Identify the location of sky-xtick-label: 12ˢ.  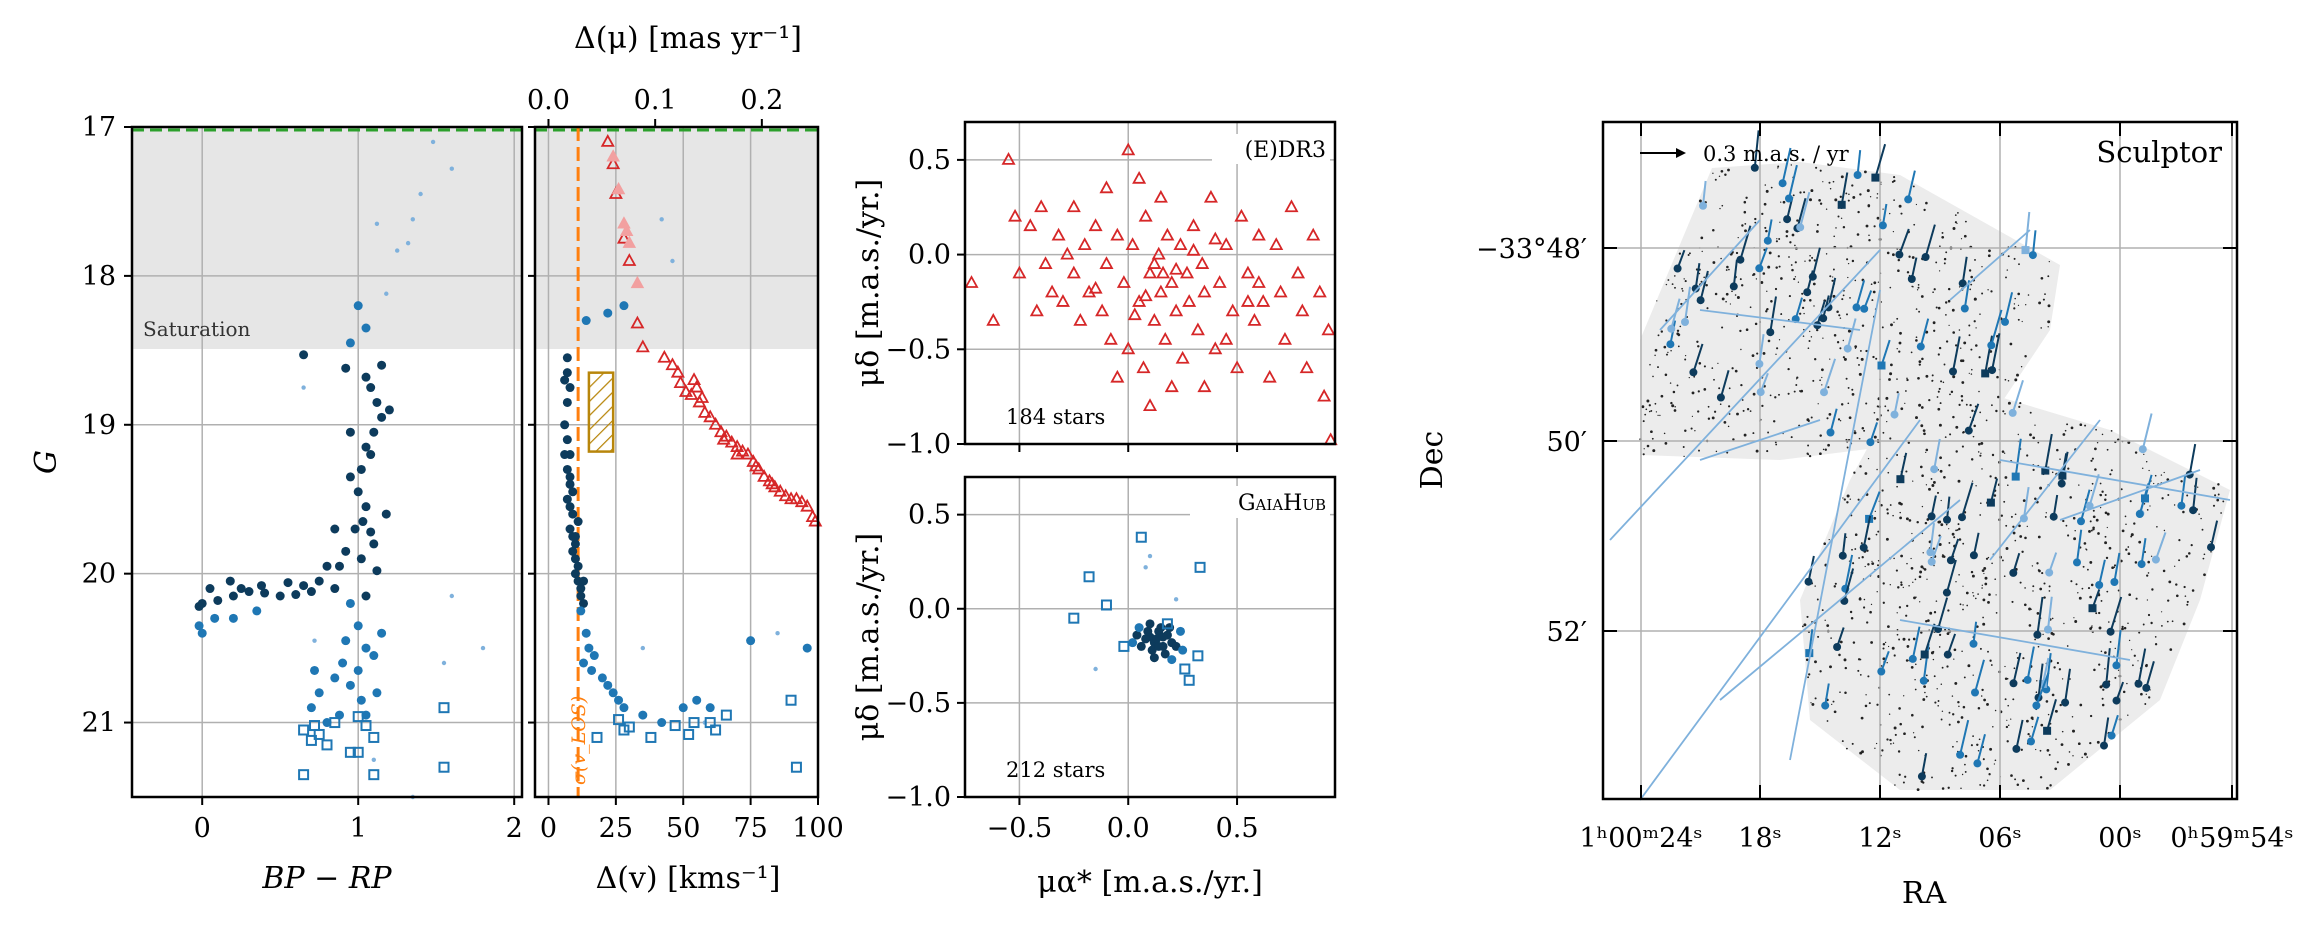
(1879, 838).